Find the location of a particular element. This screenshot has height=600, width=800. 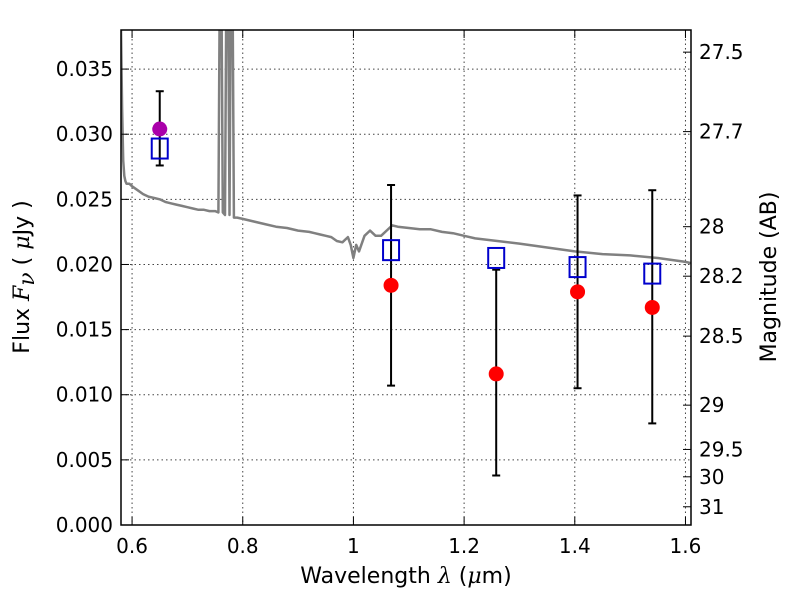

y-tick-label: 0.030 is located at coordinates (84, 134).